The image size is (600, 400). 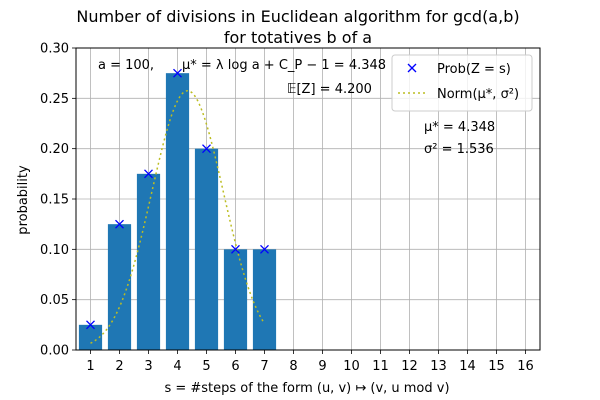 What do you see at coordinates (284, 65) in the screenshot?
I see `annotation-mu-formula: μ* = λ log a + C_P − 1 = 4.348` at bounding box center [284, 65].